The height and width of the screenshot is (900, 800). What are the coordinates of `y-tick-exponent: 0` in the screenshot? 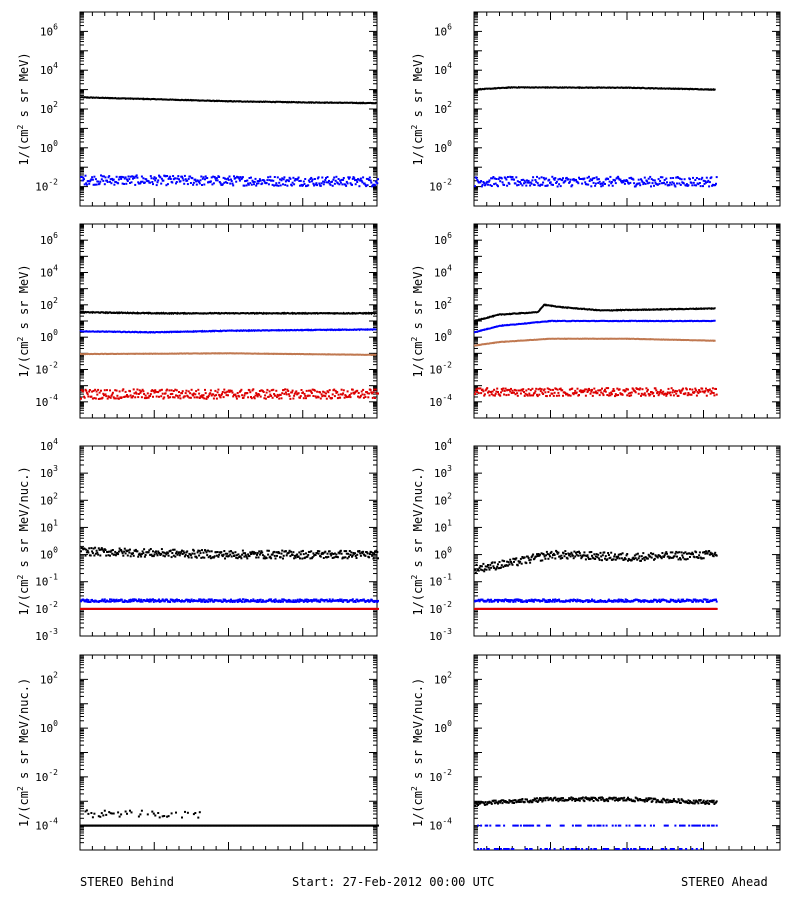 It's located at (449, 332).